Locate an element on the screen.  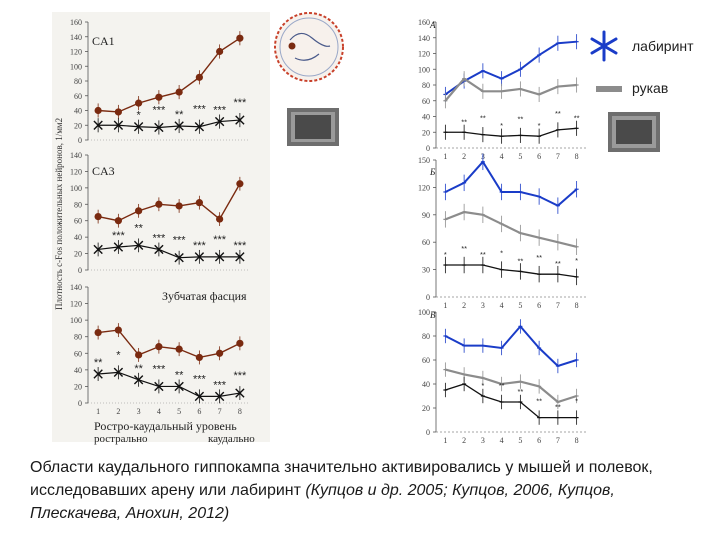
y-tick-label: 120 is located at coordinates (76, 52).